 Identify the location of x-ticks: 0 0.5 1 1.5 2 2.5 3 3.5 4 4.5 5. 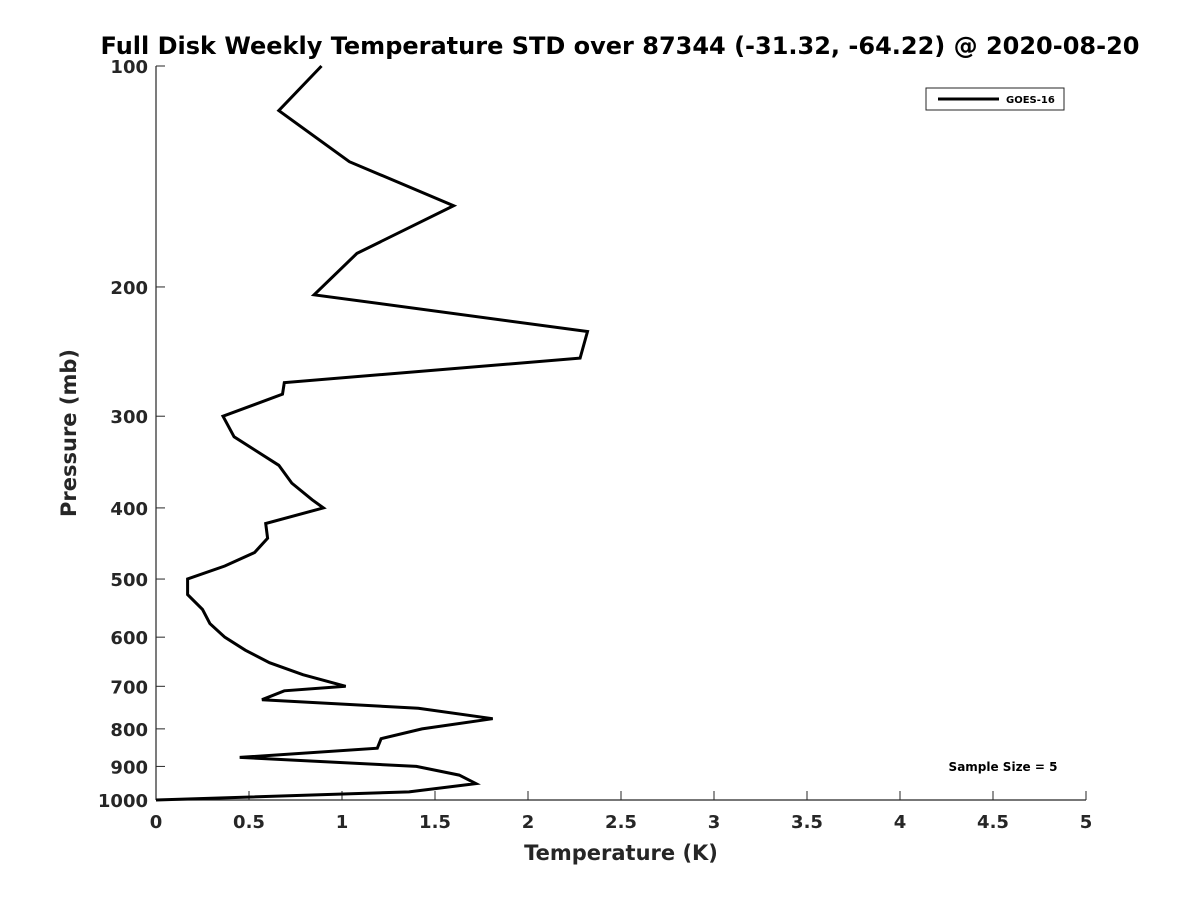
(621, 812).